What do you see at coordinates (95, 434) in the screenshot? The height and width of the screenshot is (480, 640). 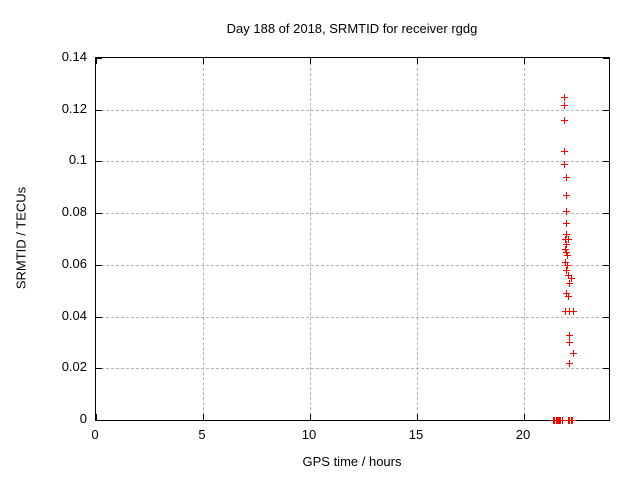 I see `x-tick-label: 0` at bounding box center [95, 434].